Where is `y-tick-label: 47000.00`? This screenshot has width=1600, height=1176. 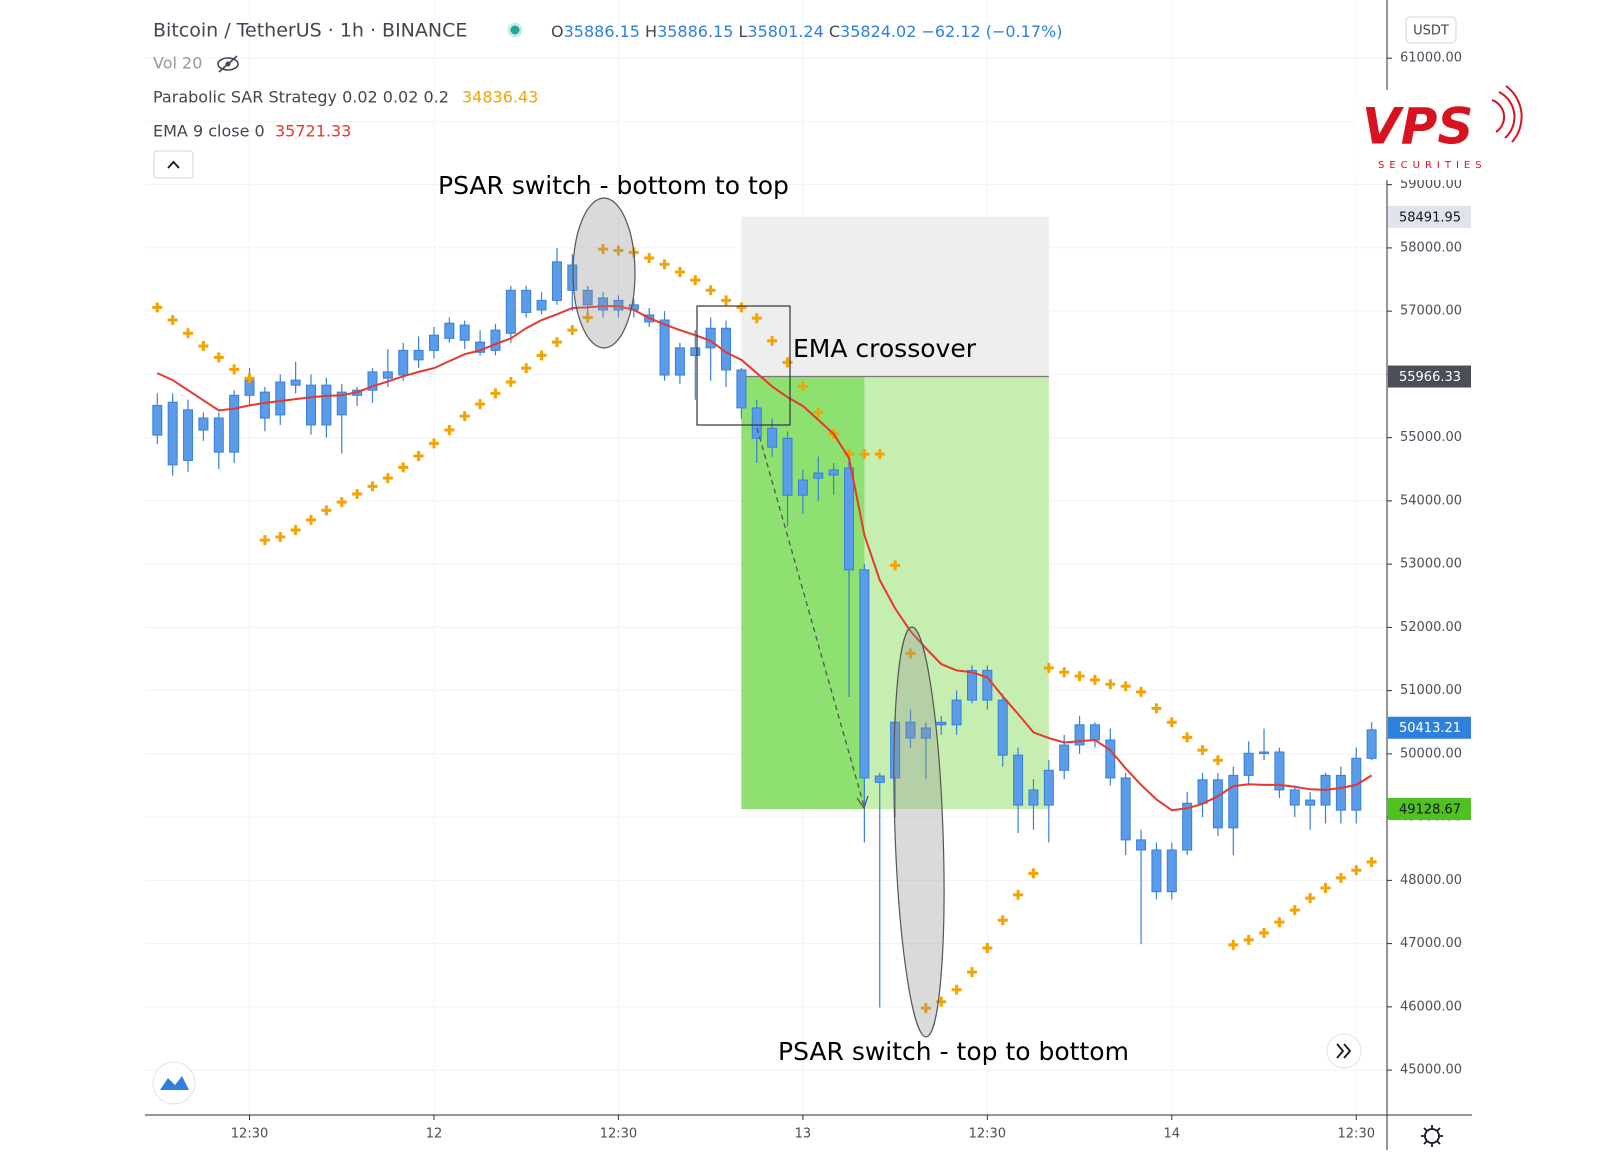
y-tick-label: 47000.00 is located at coordinates (1431, 943).